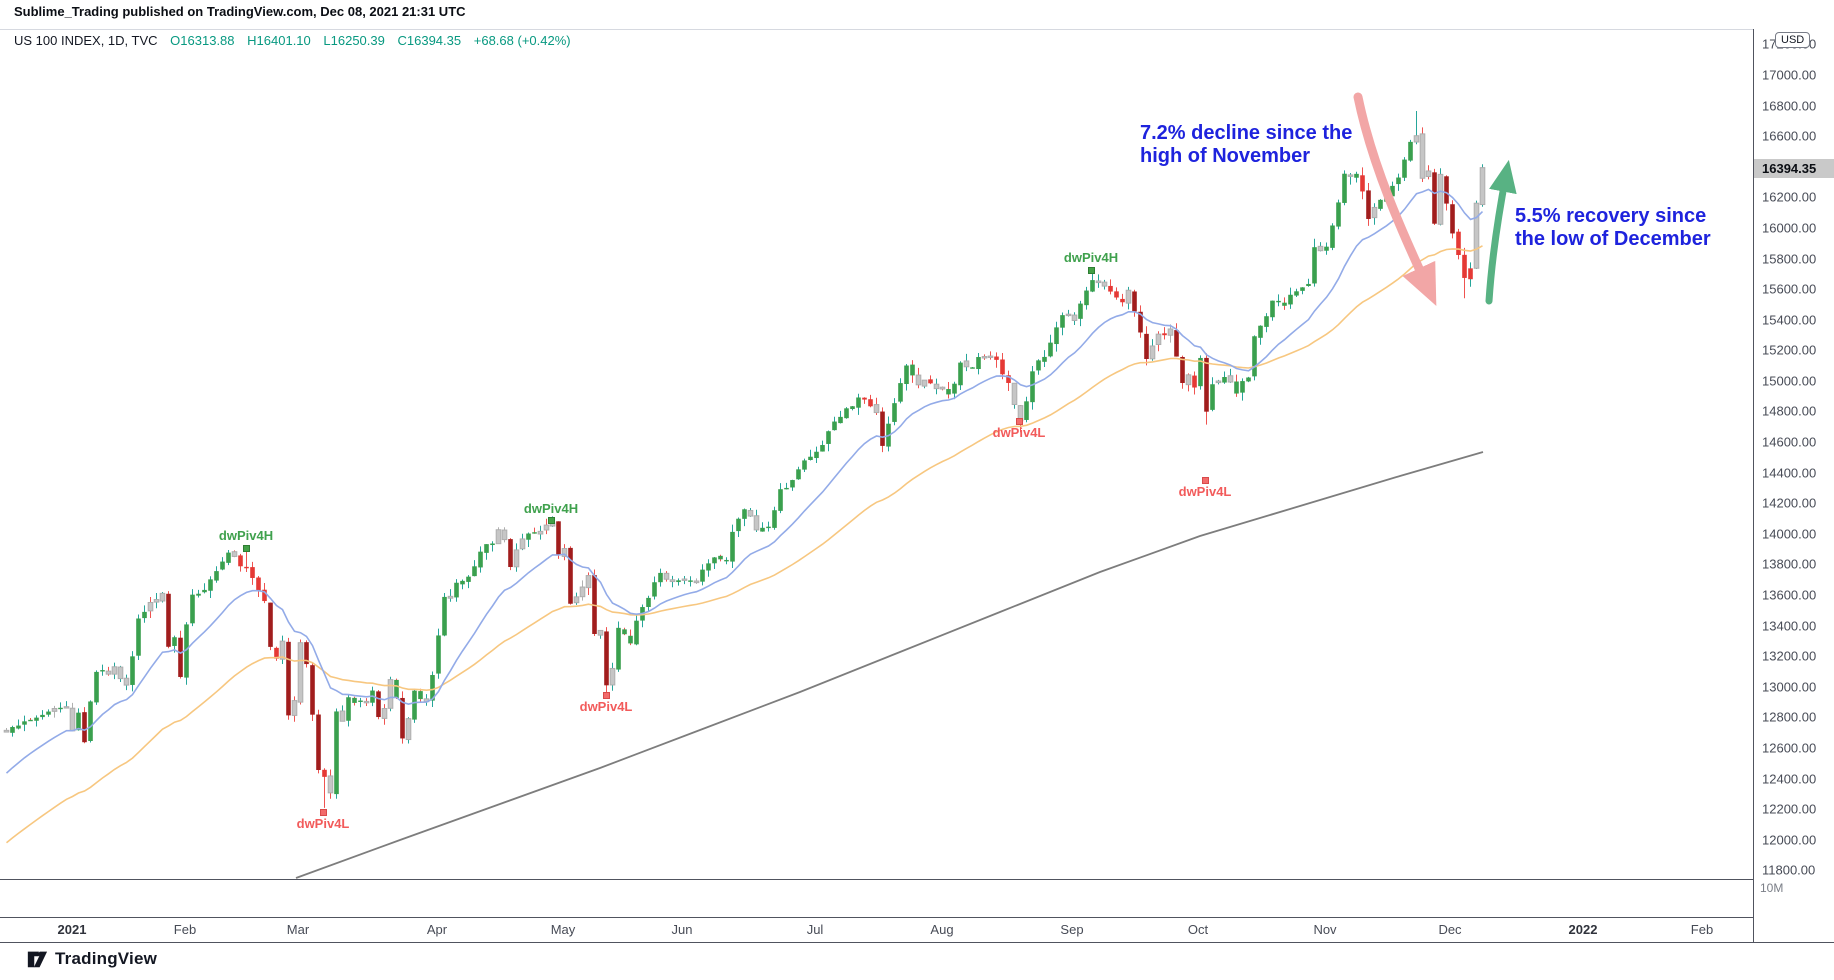  What do you see at coordinates (563, 929) in the screenshot?
I see `time-axis-label: May` at bounding box center [563, 929].